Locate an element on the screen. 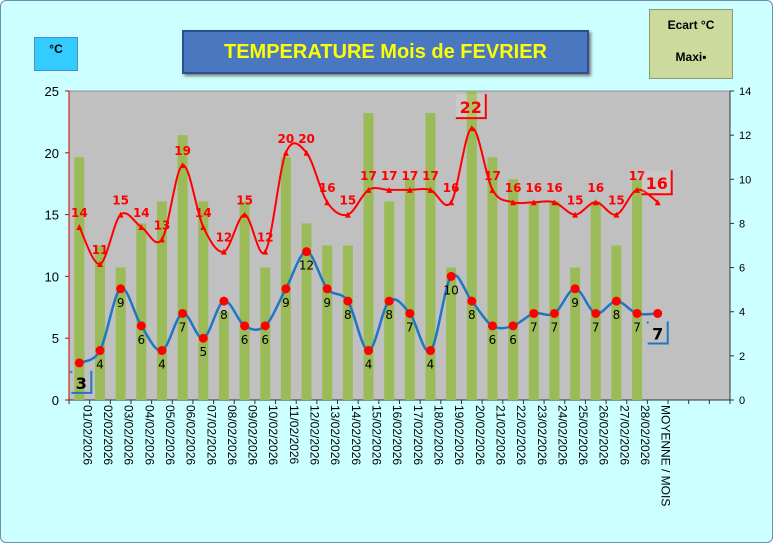  y2-tick-label: 4 is located at coordinates (742, 313).